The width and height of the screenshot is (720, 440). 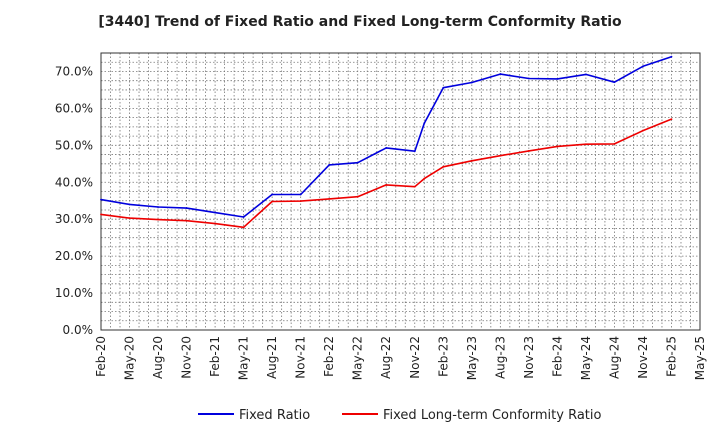 What do you see at coordinates (614, 357) in the screenshot?
I see `x-tick-label: Aug-24` at bounding box center [614, 357].